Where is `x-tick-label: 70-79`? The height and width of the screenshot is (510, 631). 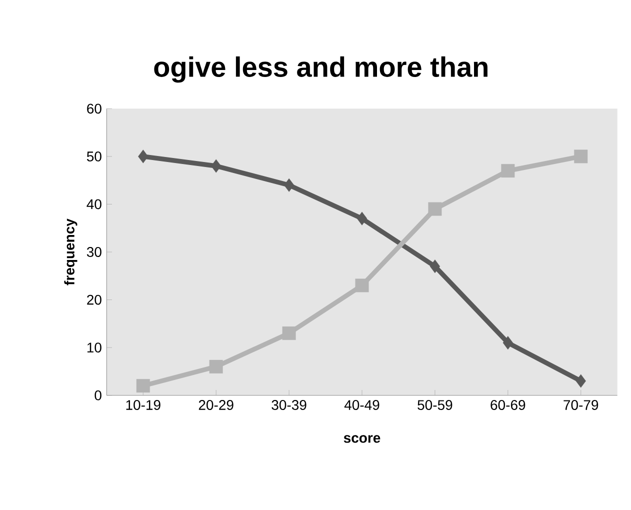 x-tick-label: 70-79 is located at coordinates (581, 405).